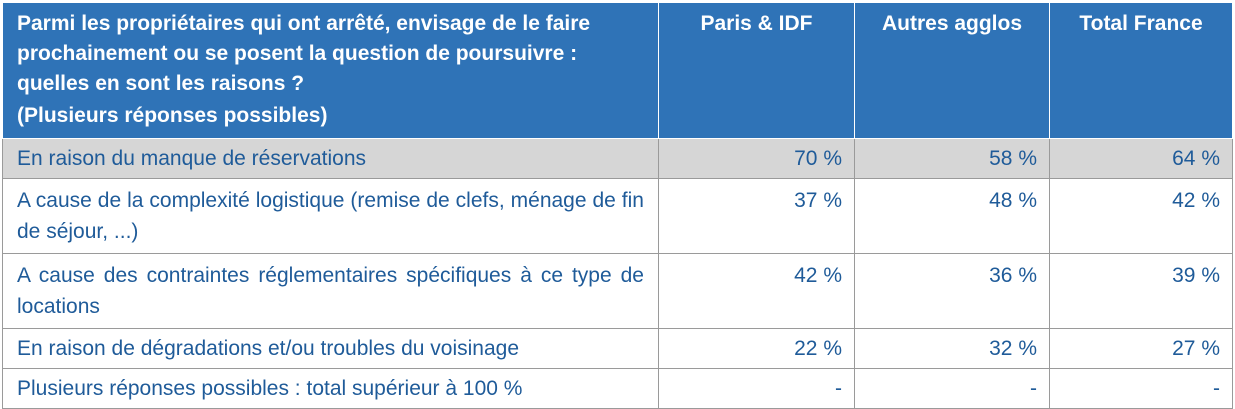 The image size is (1235, 409). Describe the element at coordinates (756, 388) in the screenshot. I see `value-paris-idf: -` at that location.